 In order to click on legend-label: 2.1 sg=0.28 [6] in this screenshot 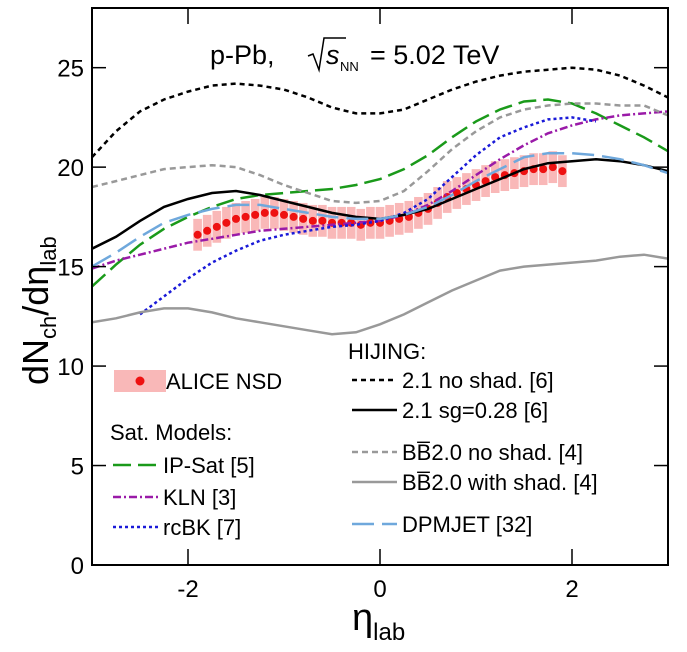, I will do `click(475, 410)`.